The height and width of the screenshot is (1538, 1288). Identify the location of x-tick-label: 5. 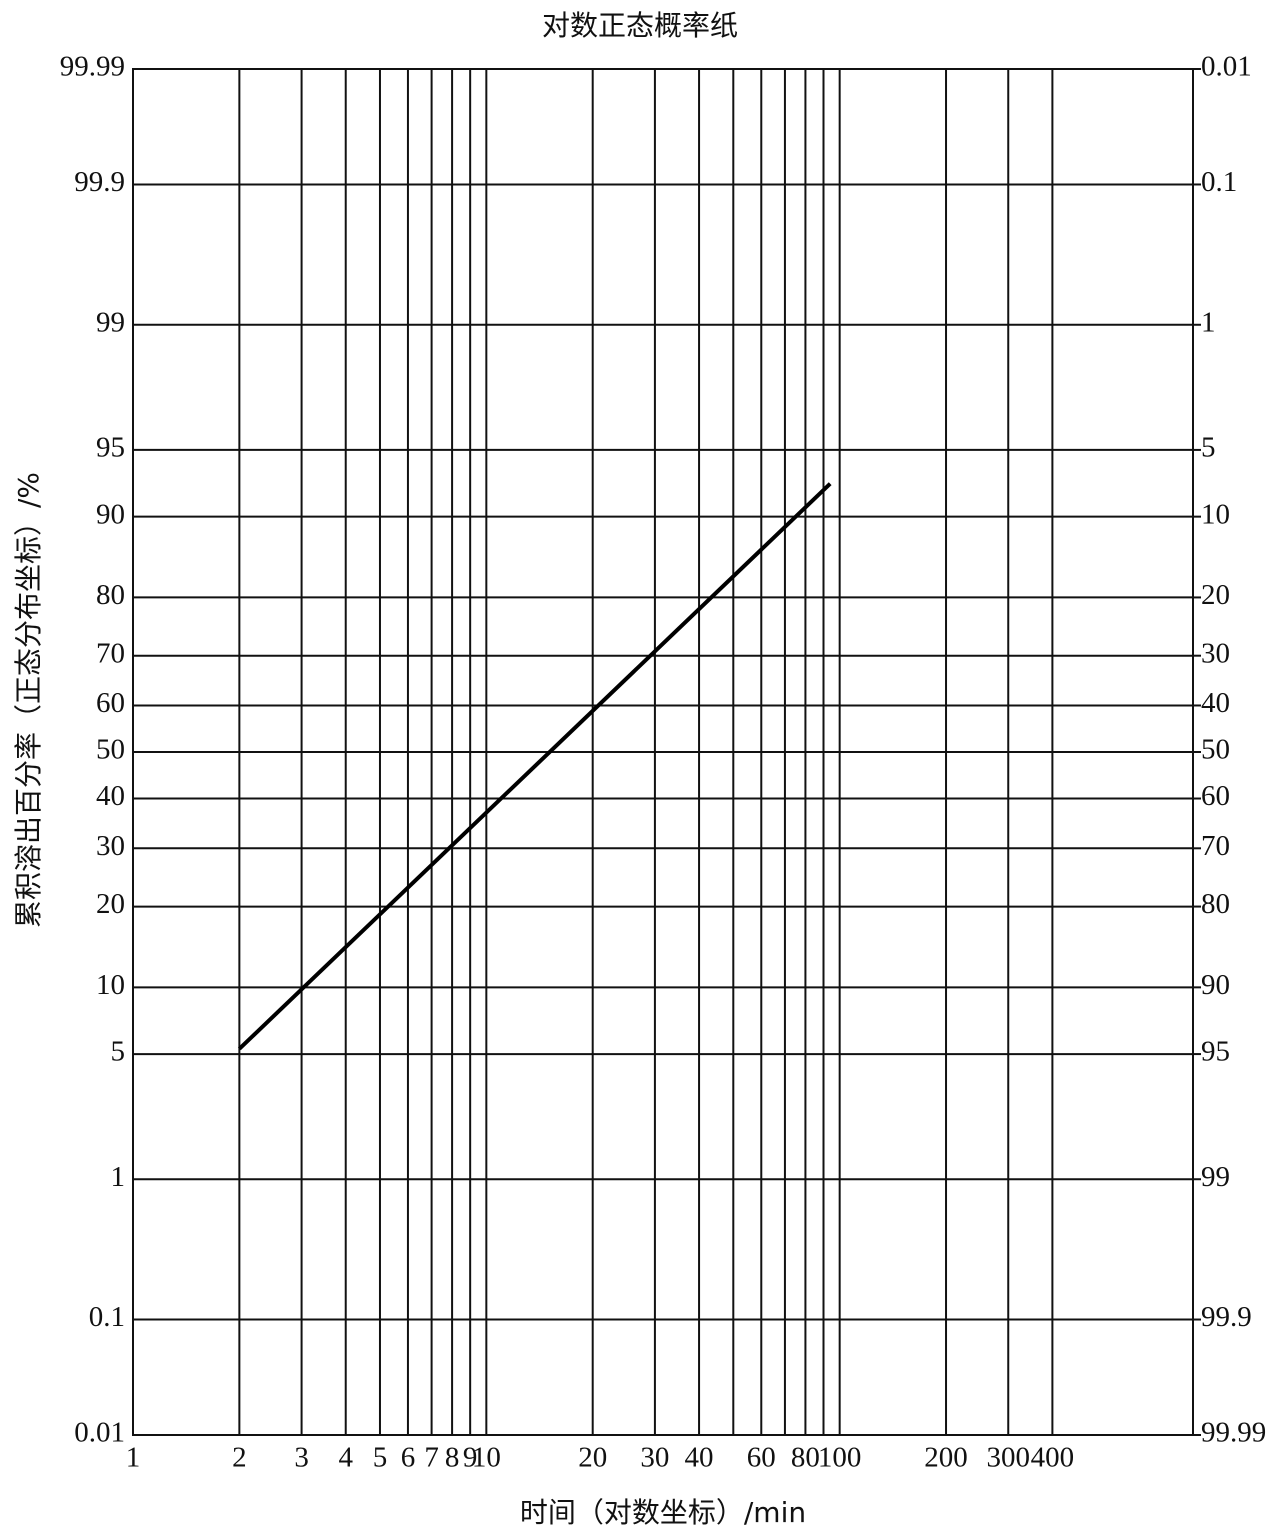
(380, 1458).